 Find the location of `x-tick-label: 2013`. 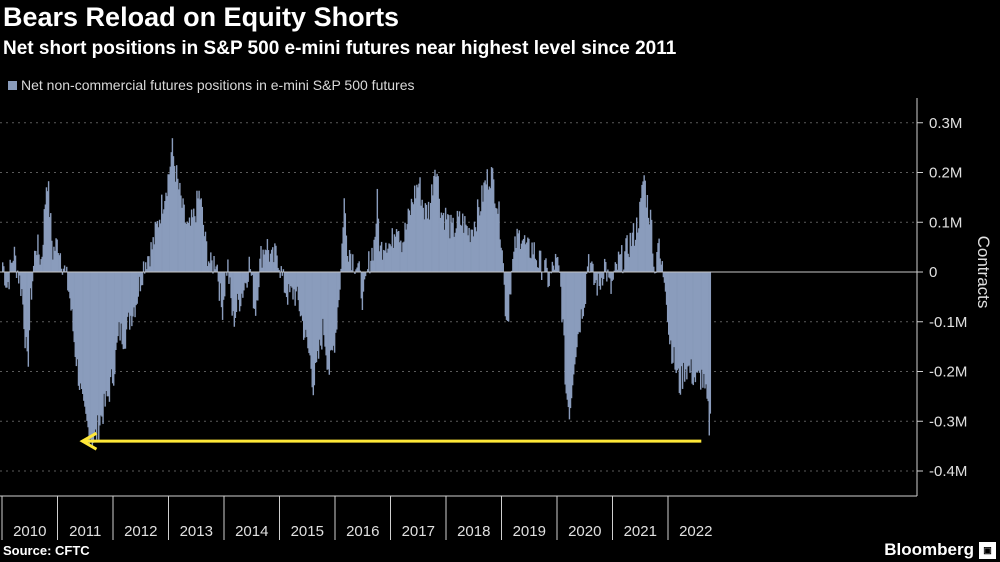

x-tick-label: 2013 is located at coordinates (196, 531).